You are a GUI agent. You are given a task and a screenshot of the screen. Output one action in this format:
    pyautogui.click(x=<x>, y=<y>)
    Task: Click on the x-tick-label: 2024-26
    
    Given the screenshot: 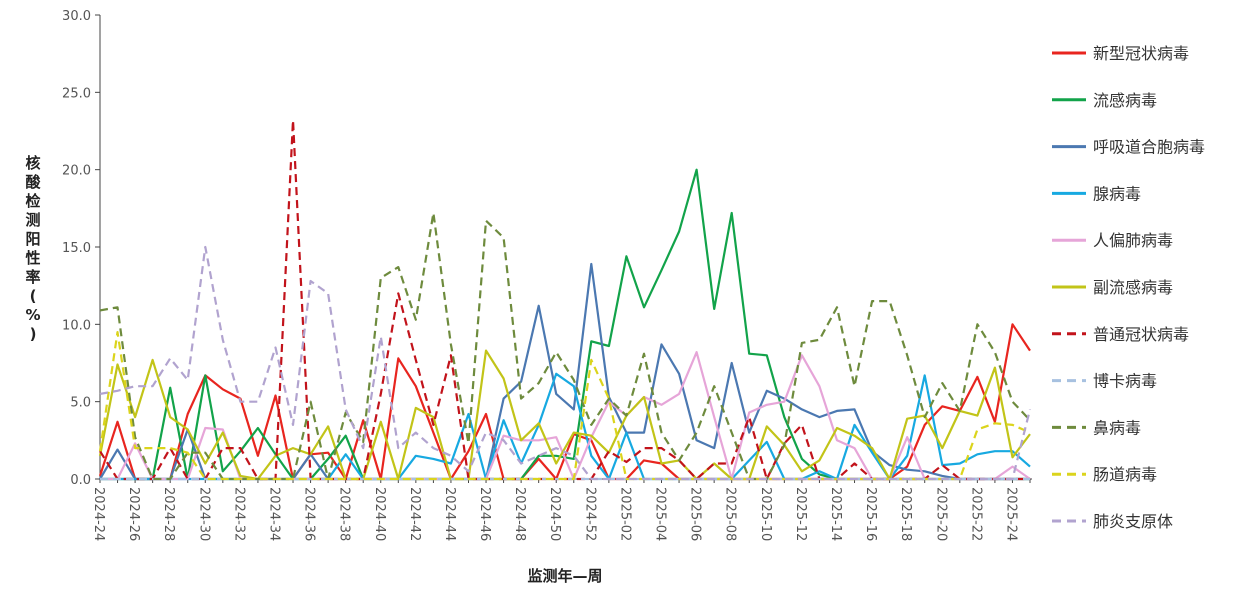 What is the action you would take?
    pyautogui.click(x=133, y=514)
    